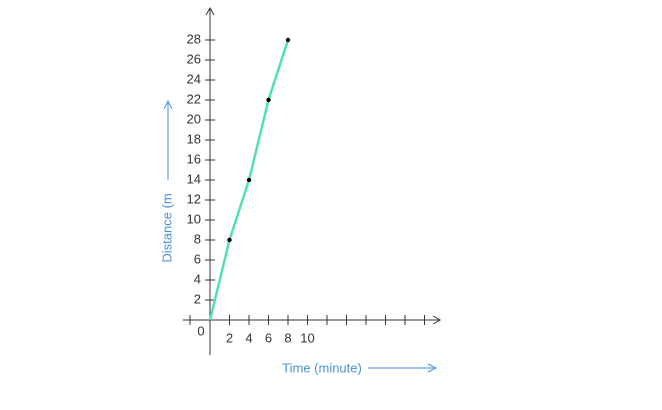 The height and width of the screenshot is (410, 662). Describe the element at coordinates (168, 139) in the screenshot. I see `y-label-arrow` at that location.